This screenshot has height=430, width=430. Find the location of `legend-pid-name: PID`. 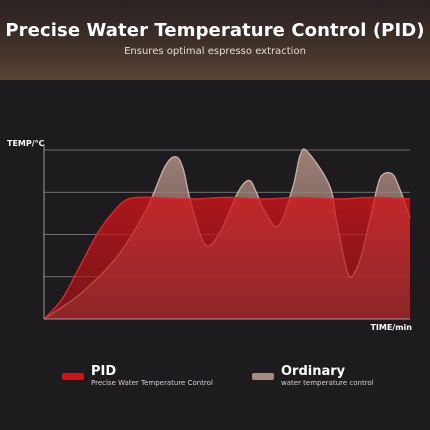

legend-pid-name: PID is located at coordinates (104, 371).